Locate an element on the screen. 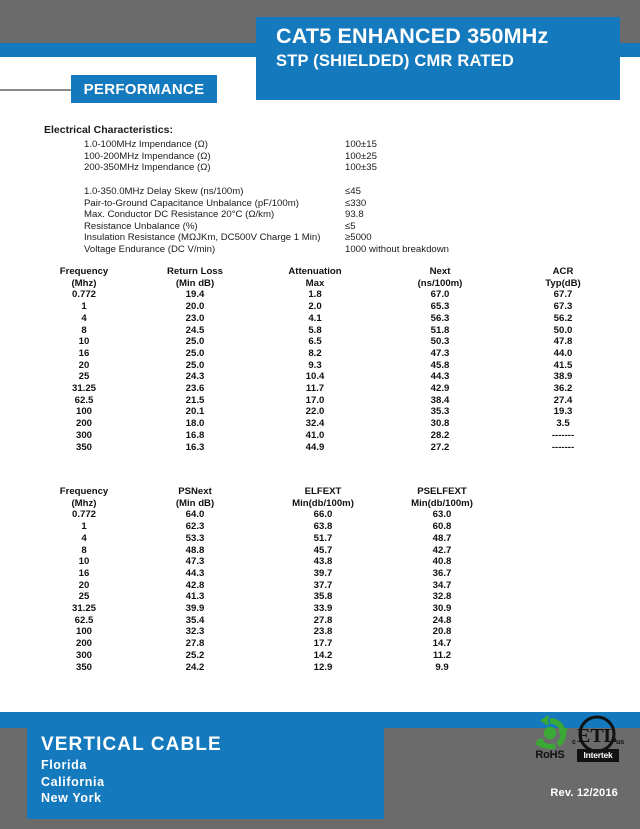  table-cell: 14.7 is located at coordinates (442, 644).